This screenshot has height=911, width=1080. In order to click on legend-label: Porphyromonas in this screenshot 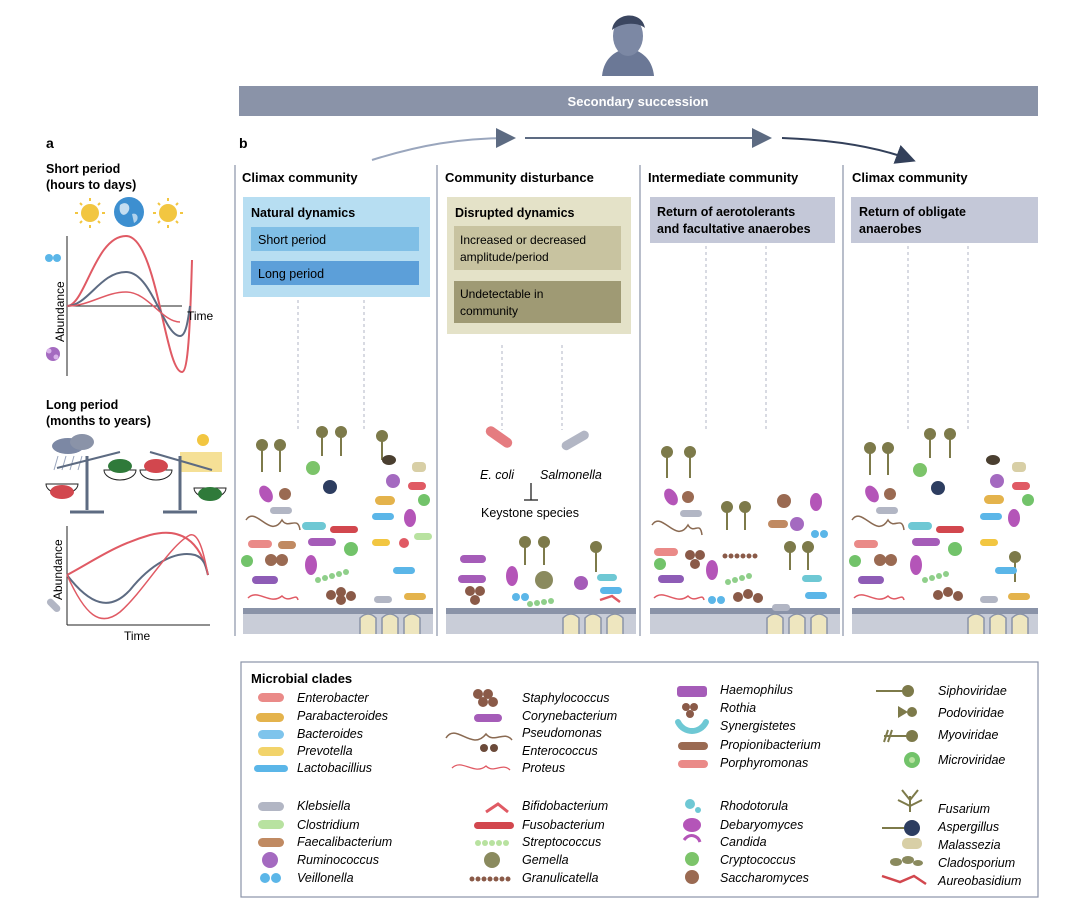, I will do `click(764, 763)`.